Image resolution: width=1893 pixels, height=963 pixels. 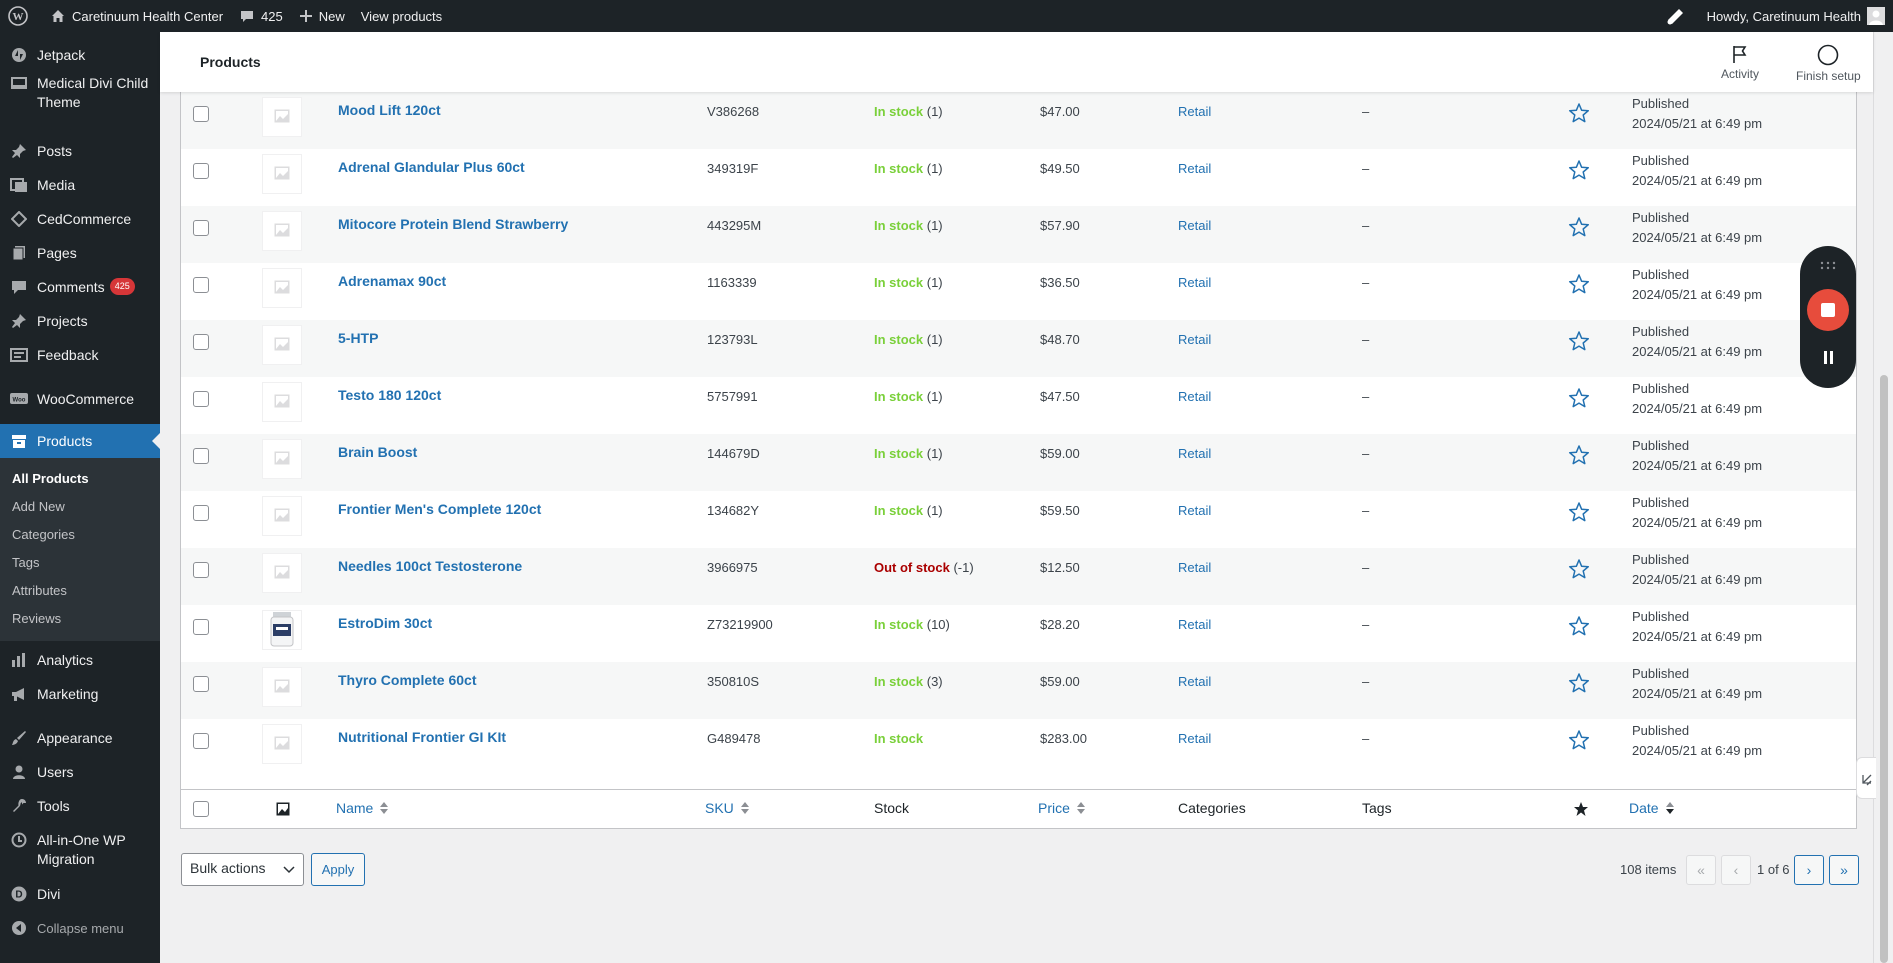 I want to click on menu-projects: Projects, so click(x=80, y=329).